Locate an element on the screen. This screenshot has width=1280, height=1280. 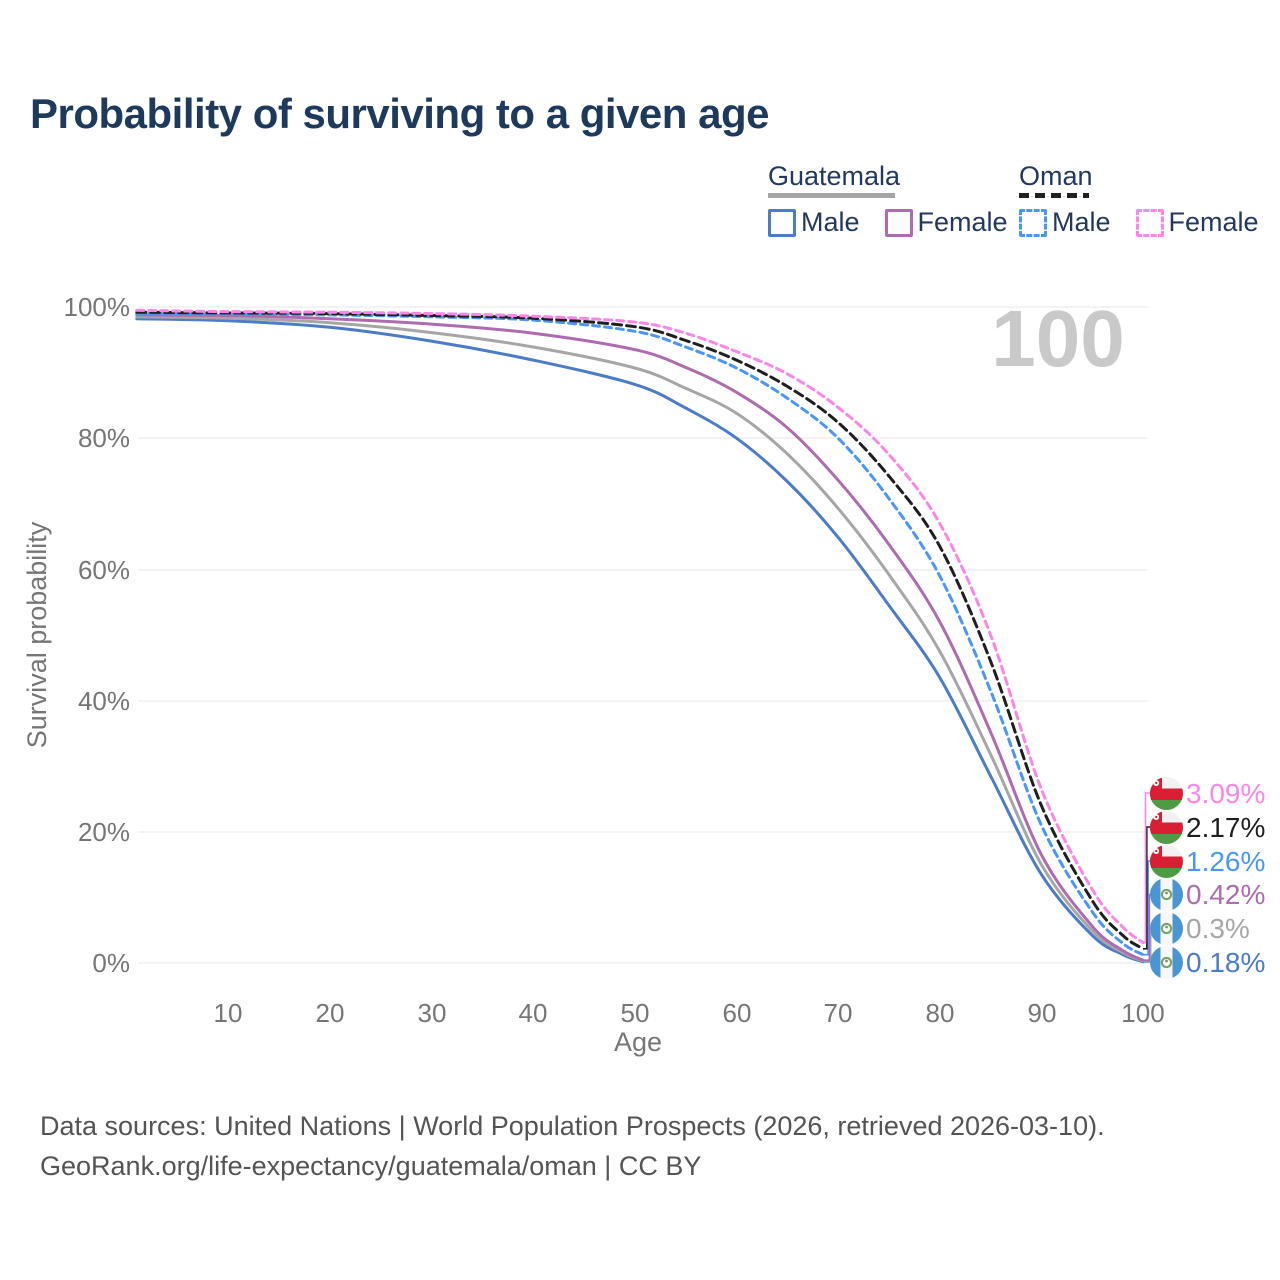
x-axis-title: Age is located at coordinates (638, 1042).